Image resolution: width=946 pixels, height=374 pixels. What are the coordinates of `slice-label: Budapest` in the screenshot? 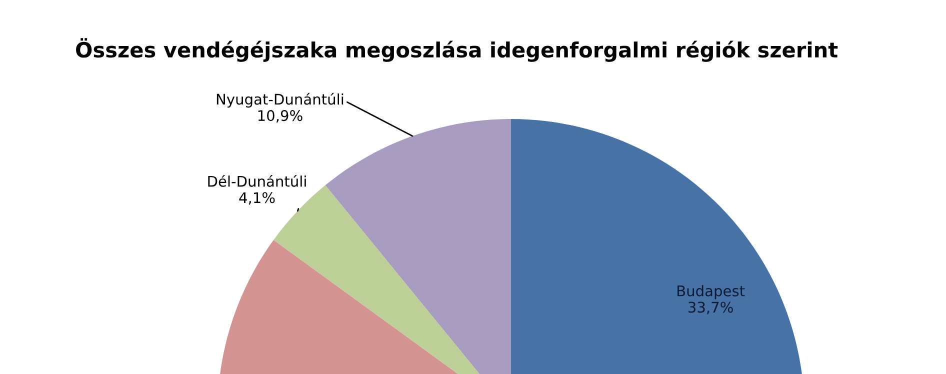 It's located at (711, 292).